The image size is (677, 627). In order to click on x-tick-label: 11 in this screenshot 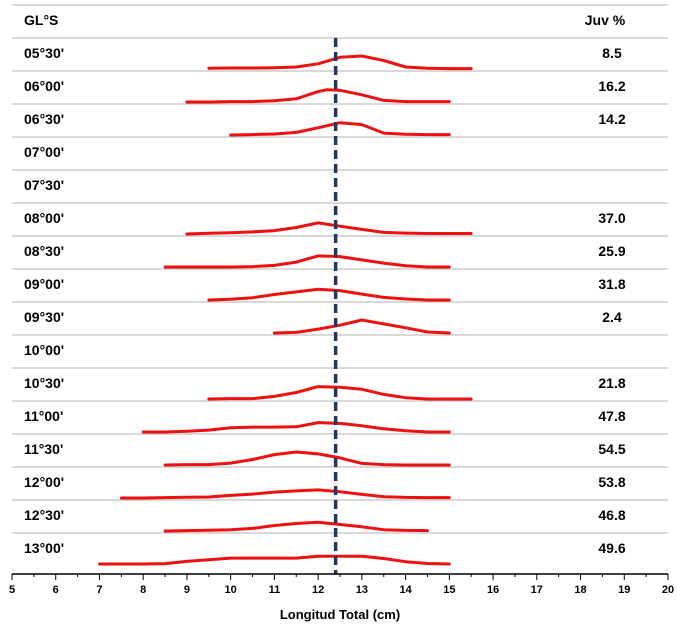, I will do `click(275, 590)`.